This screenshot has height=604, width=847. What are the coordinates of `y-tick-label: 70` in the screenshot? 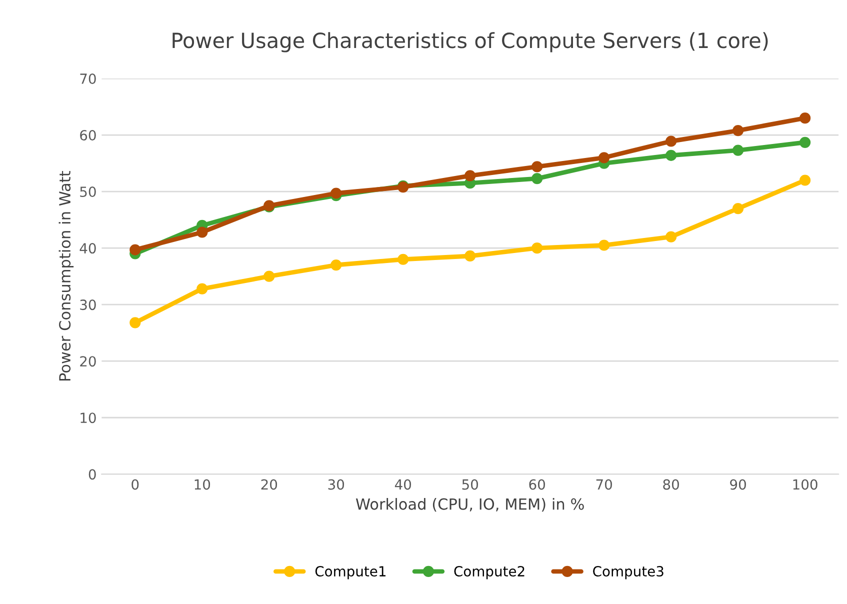 It's located at (88, 78).